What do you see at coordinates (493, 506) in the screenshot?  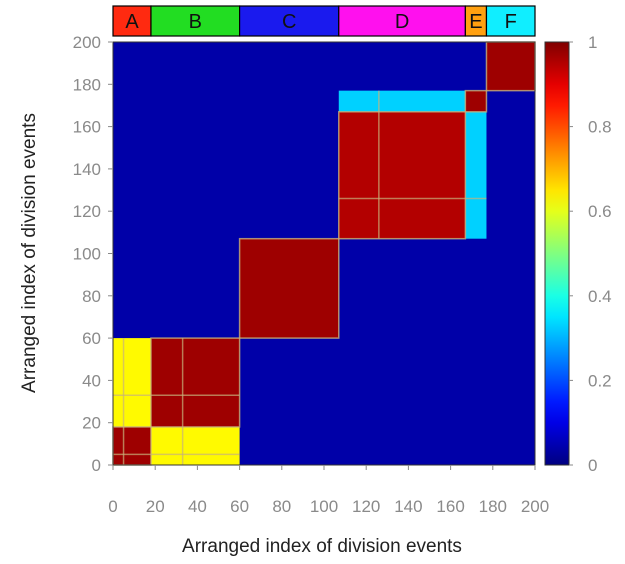 I see `x-tick-label: 180` at bounding box center [493, 506].